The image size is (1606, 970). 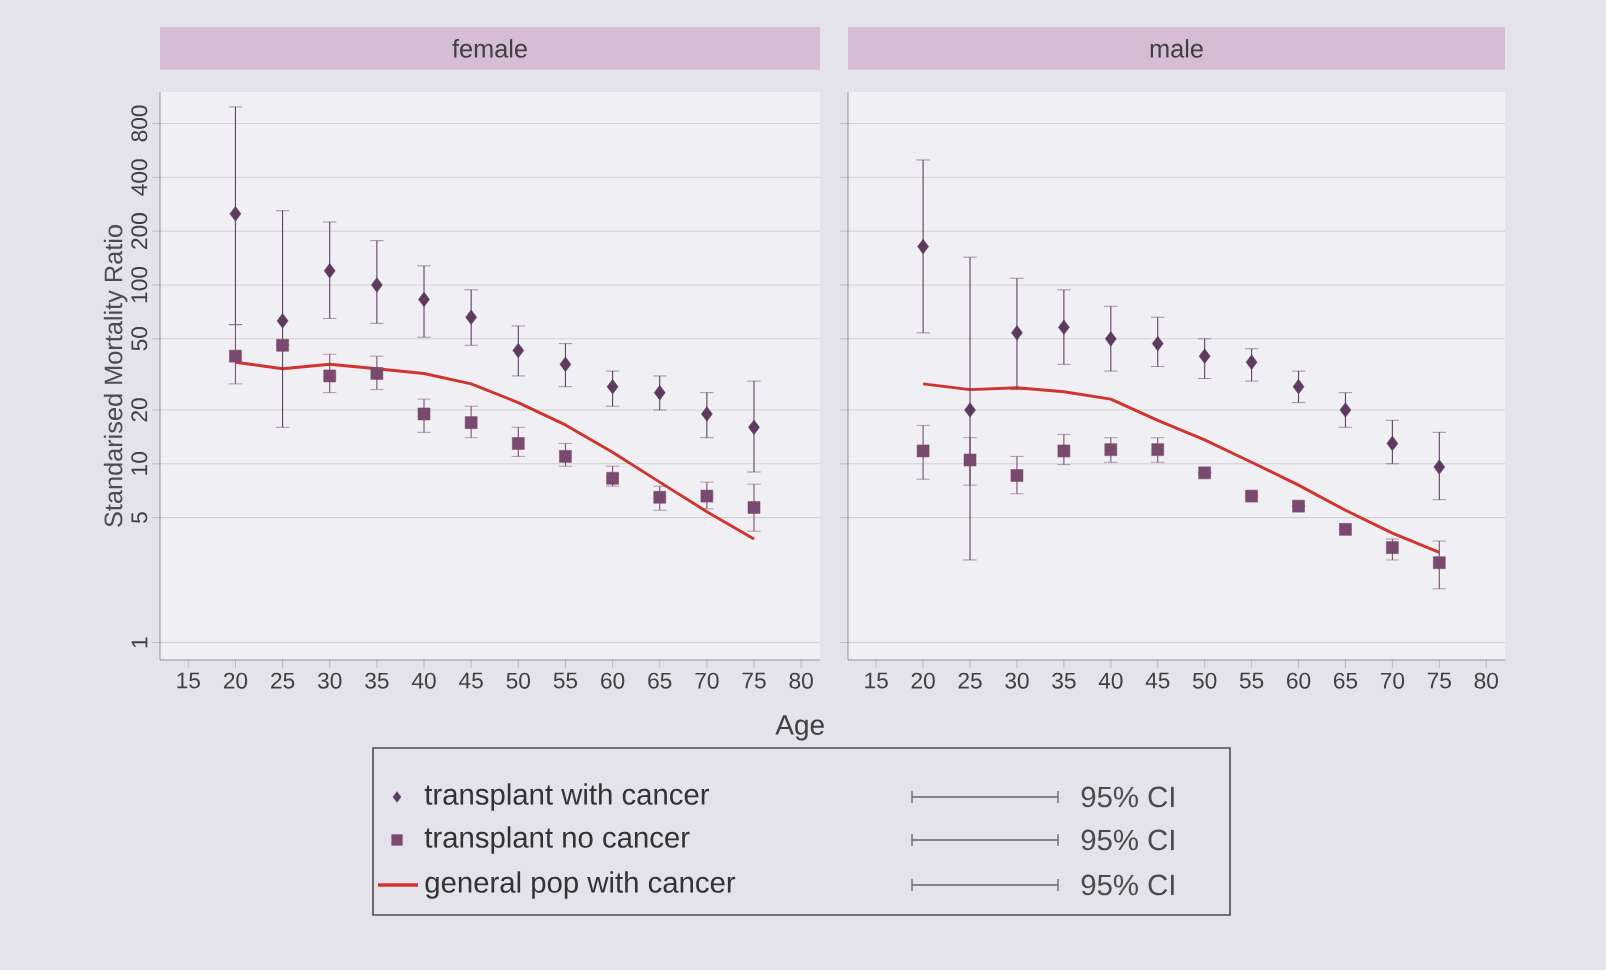 I want to click on y-tick-label: 800, so click(x=139, y=123).